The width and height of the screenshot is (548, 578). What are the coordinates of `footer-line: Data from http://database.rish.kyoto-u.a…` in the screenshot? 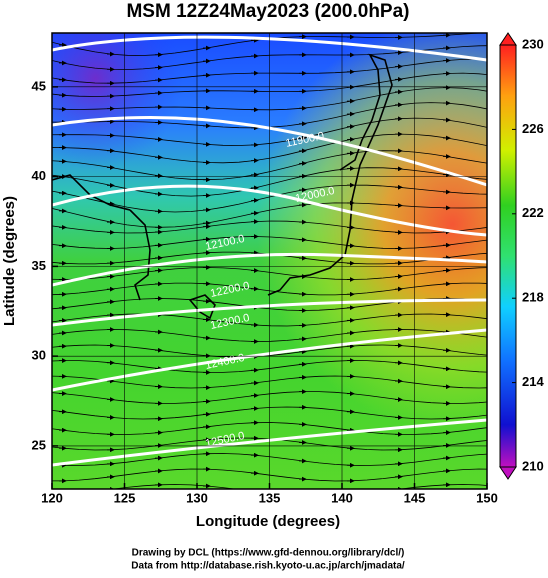 It's located at (268, 566).